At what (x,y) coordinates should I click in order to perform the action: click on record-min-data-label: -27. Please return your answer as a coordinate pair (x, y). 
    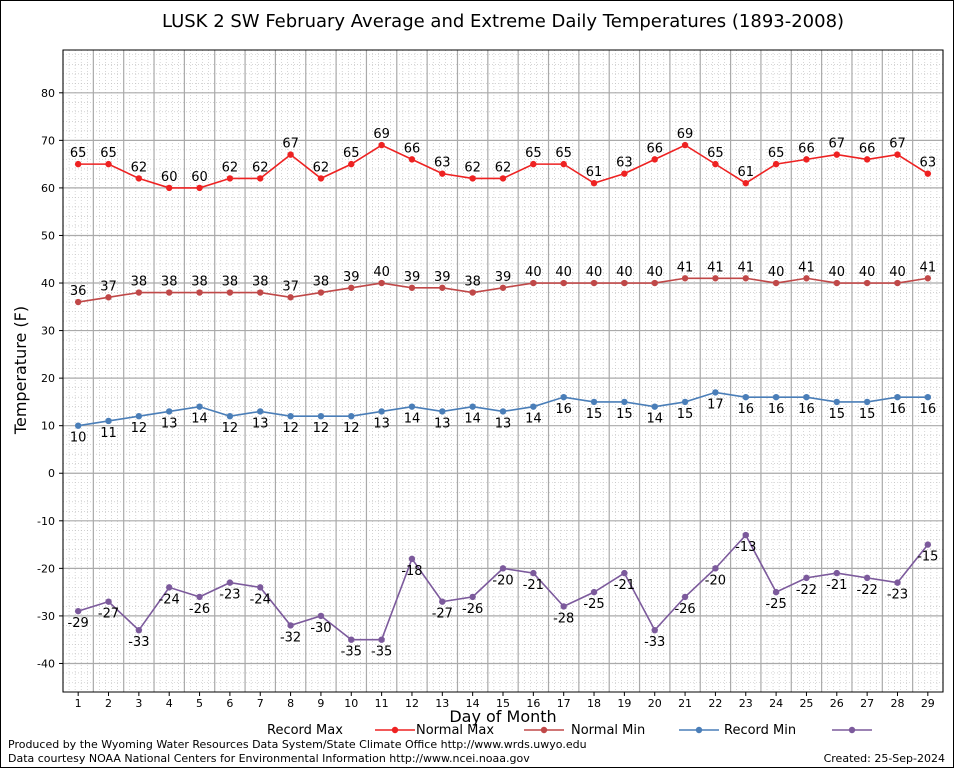
    Looking at the image, I should click on (108, 614).